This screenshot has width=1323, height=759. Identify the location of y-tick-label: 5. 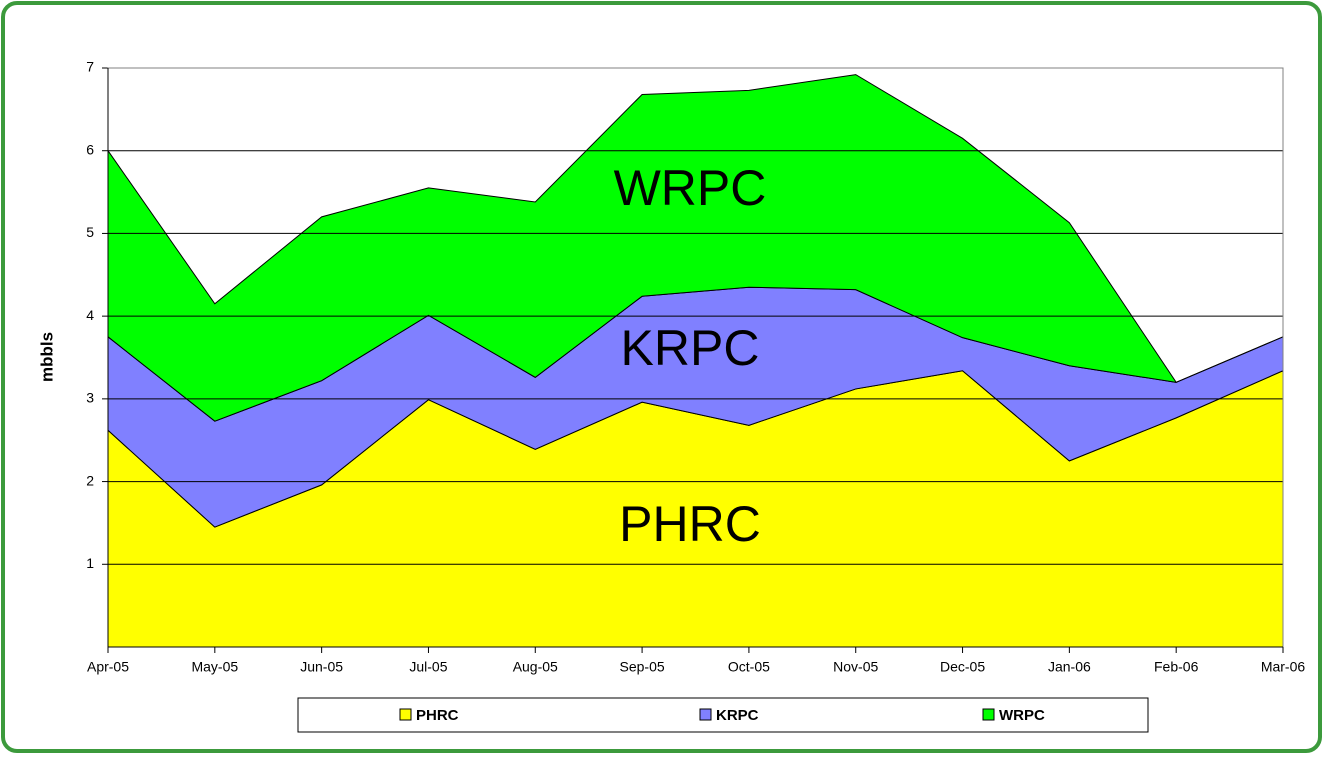
(90, 232).